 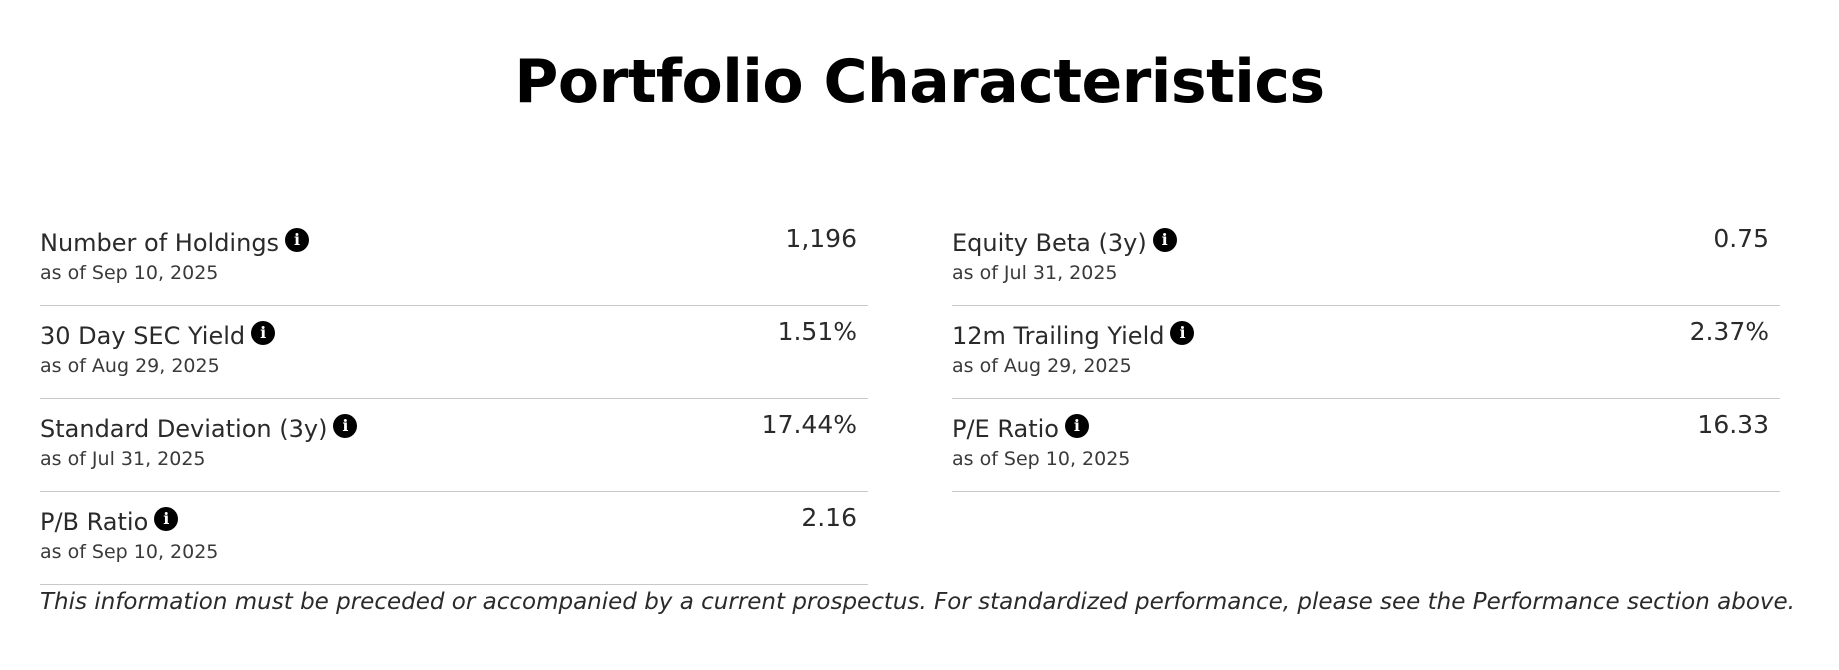 What do you see at coordinates (821, 238) in the screenshot?
I see `metric-value: 1,196` at bounding box center [821, 238].